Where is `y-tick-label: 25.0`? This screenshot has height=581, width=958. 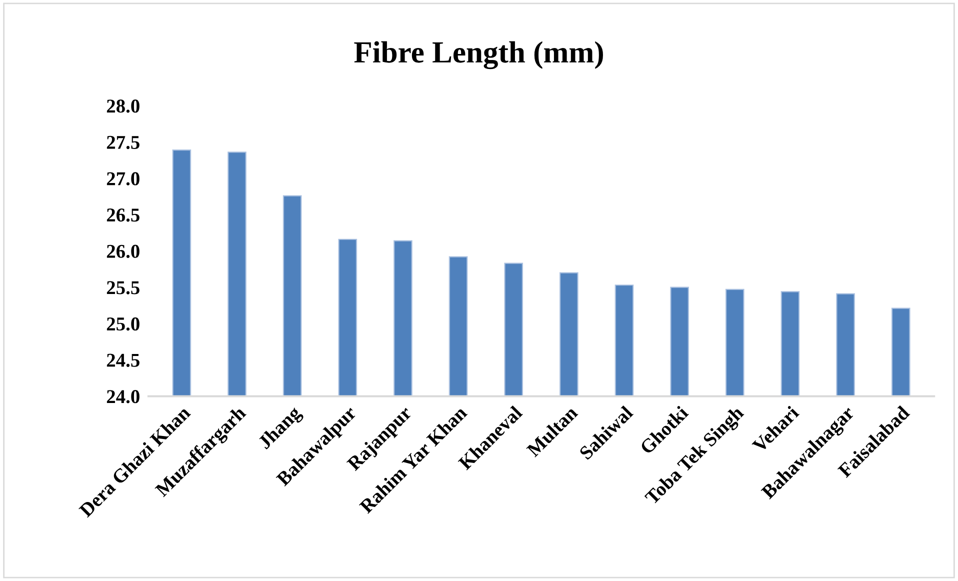 y-tick-label: 25.0 is located at coordinates (123, 324).